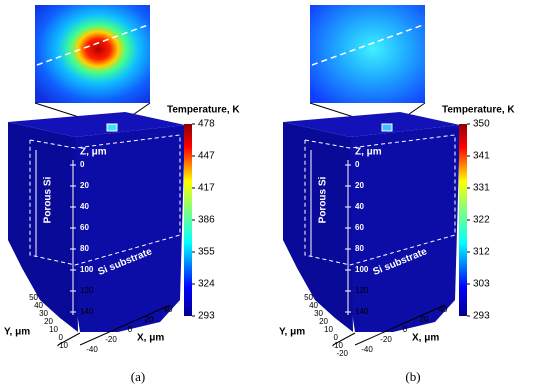 The height and width of the screenshot is (391, 550). I want to click on panel-label: (b), so click(412, 376).